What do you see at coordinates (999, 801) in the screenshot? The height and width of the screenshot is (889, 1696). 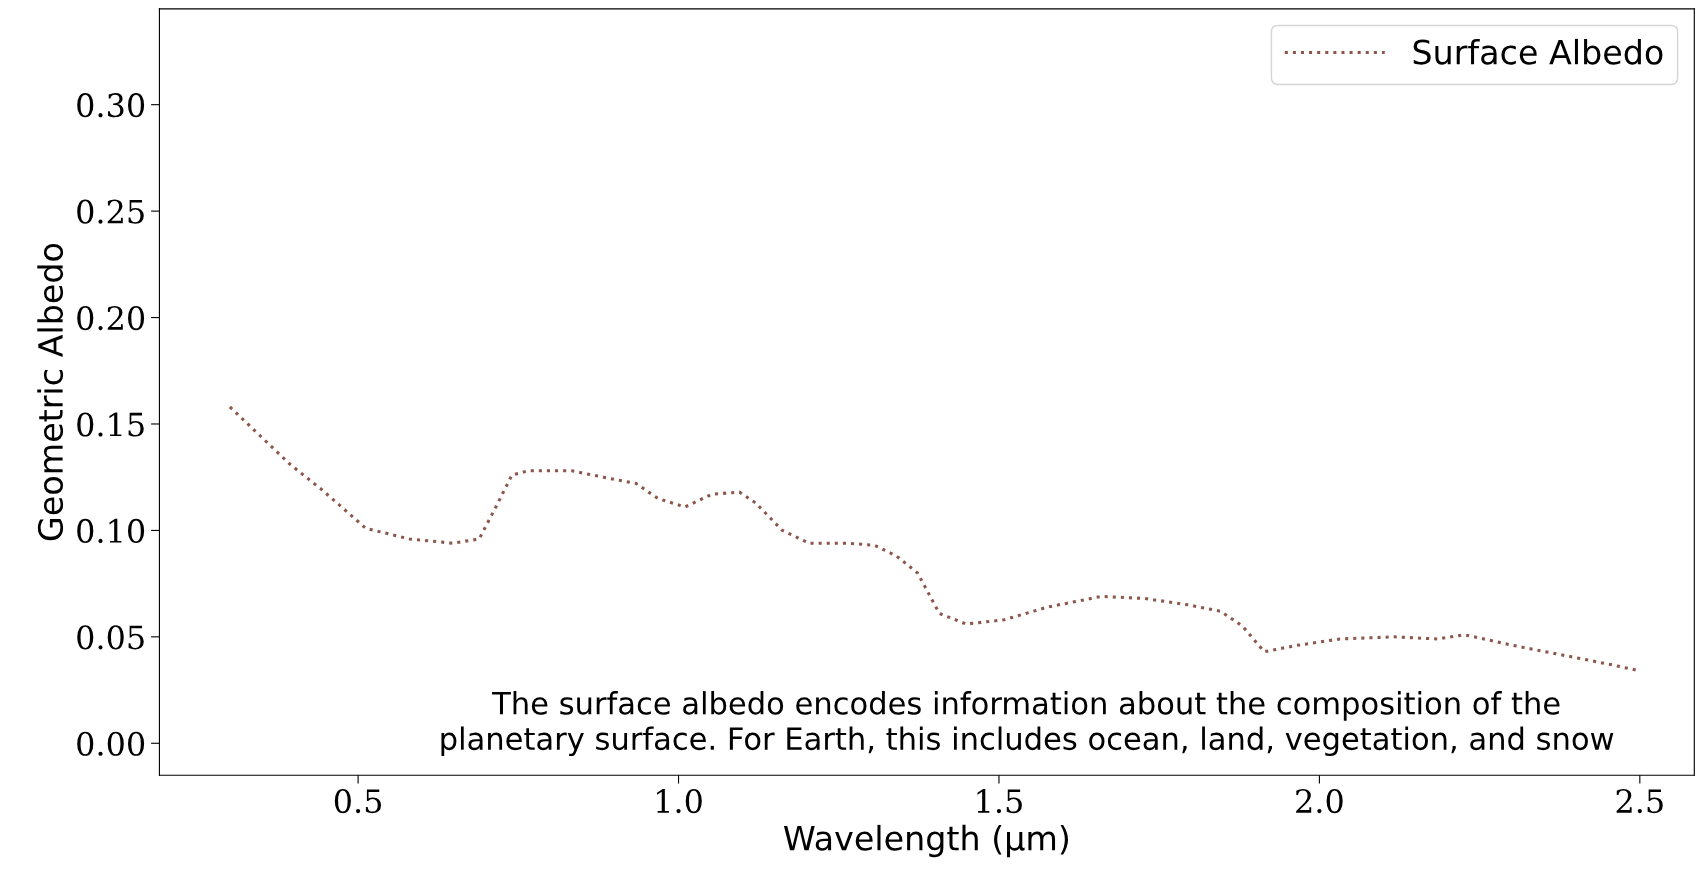 I see `x-tick-label: 1.5` at bounding box center [999, 801].